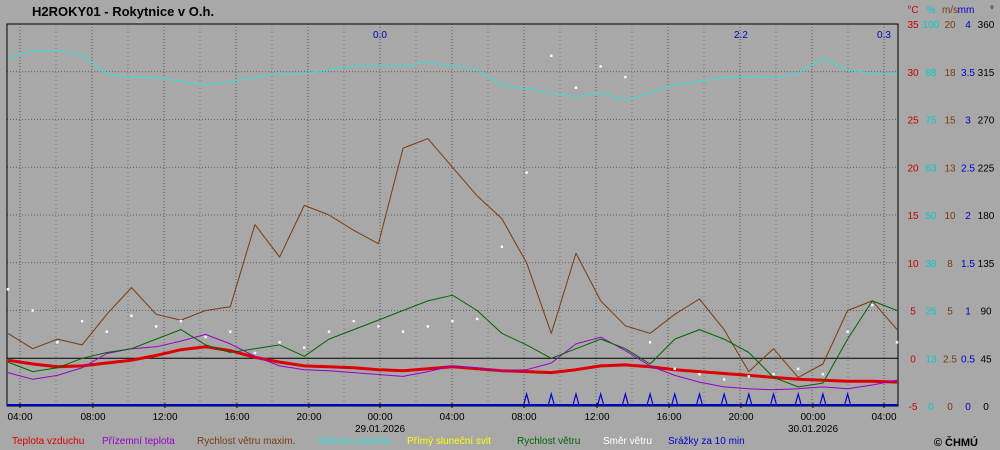  Describe the element at coordinates (950, 264) in the screenshot. I see `axis-wind_gust-tick: 8` at that location.